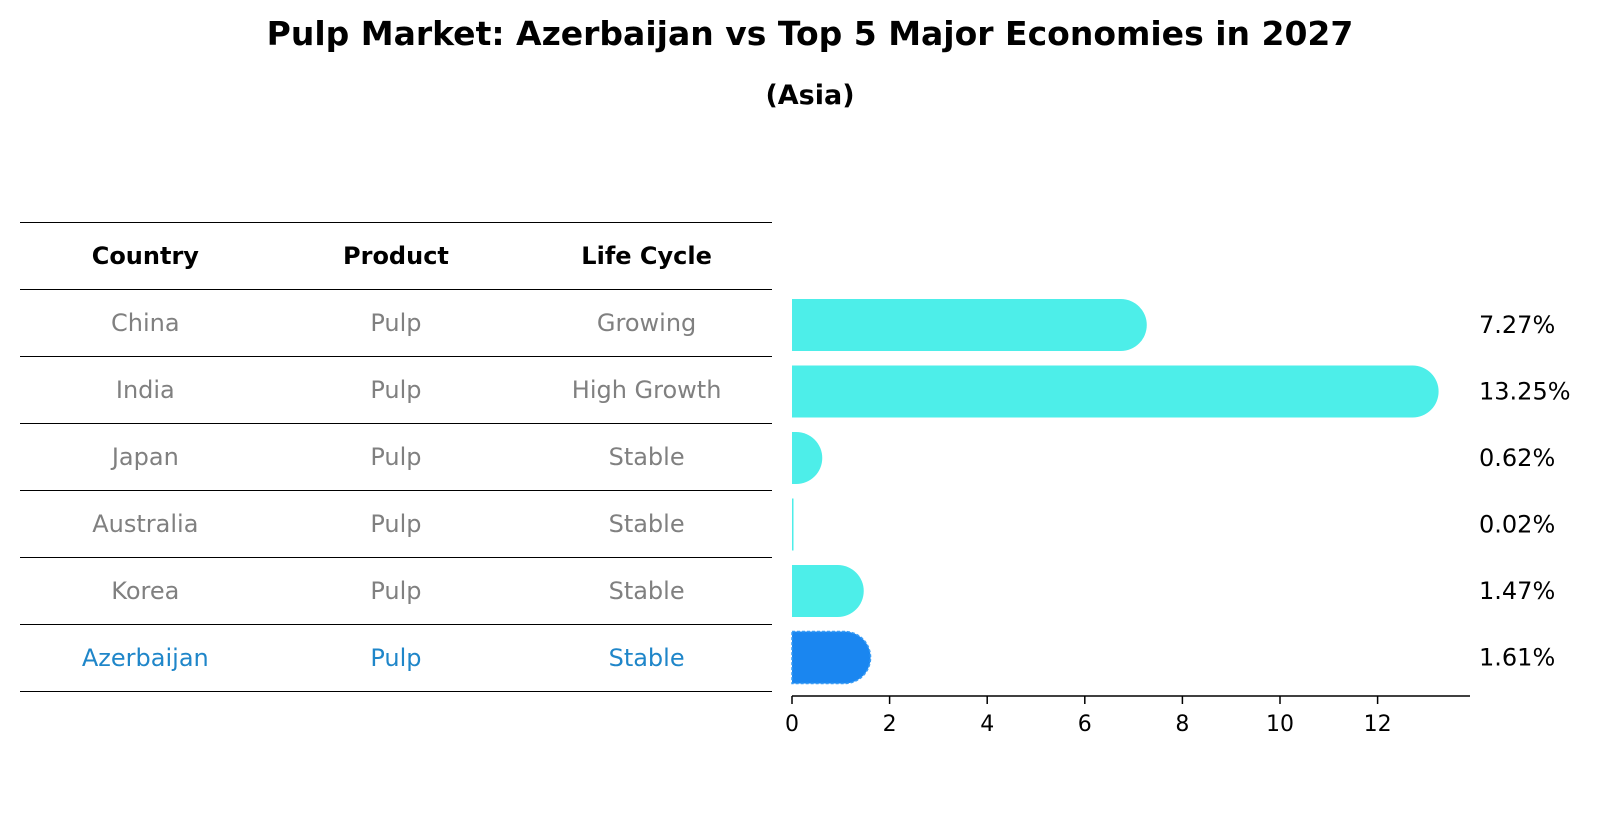 This screenshot has width=1604, height=823. Describe the element at coordinates (828, 591) in the screenshot. I see `bar-korea` at that location.